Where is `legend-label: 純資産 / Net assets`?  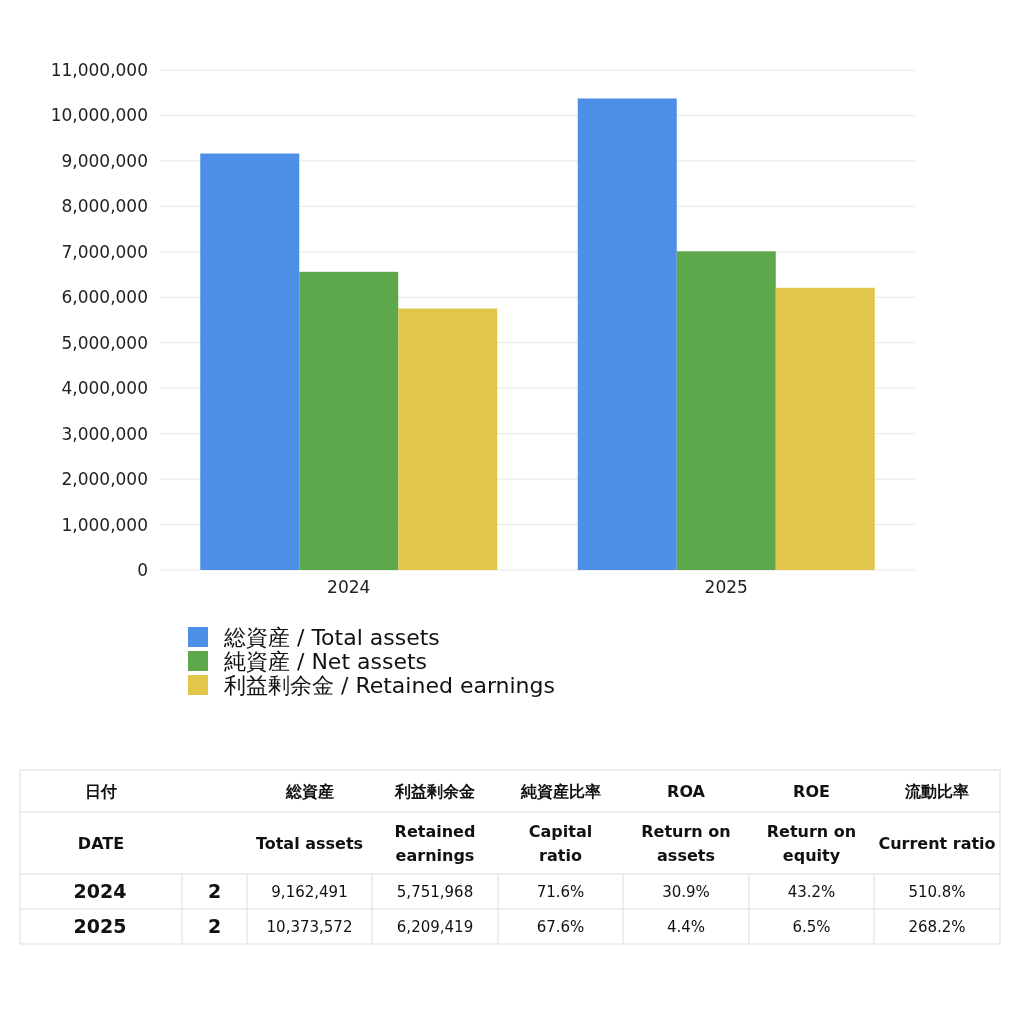
legend-label: 純資産 / Net assets is located at coordinates (326, 661).